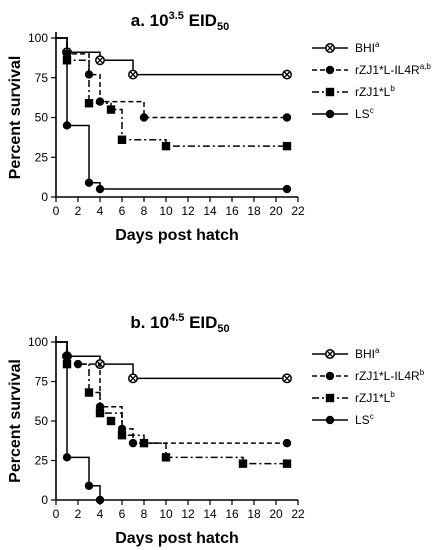 Image resolution: width=444 pixels, height=550 pixels. I want to click on x-tick-label: 4, so click(100, 514).